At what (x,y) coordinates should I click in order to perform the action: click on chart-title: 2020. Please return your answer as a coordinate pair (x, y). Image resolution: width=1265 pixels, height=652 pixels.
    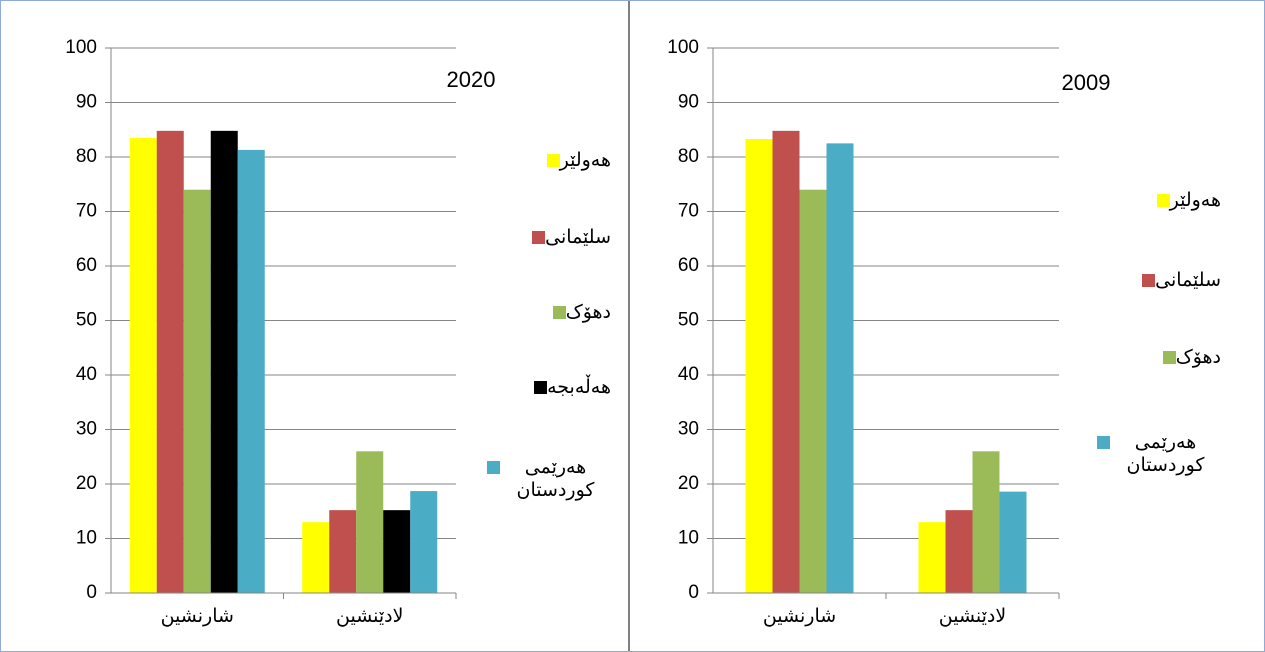
    Looking at the image, I should click on (471, 79).